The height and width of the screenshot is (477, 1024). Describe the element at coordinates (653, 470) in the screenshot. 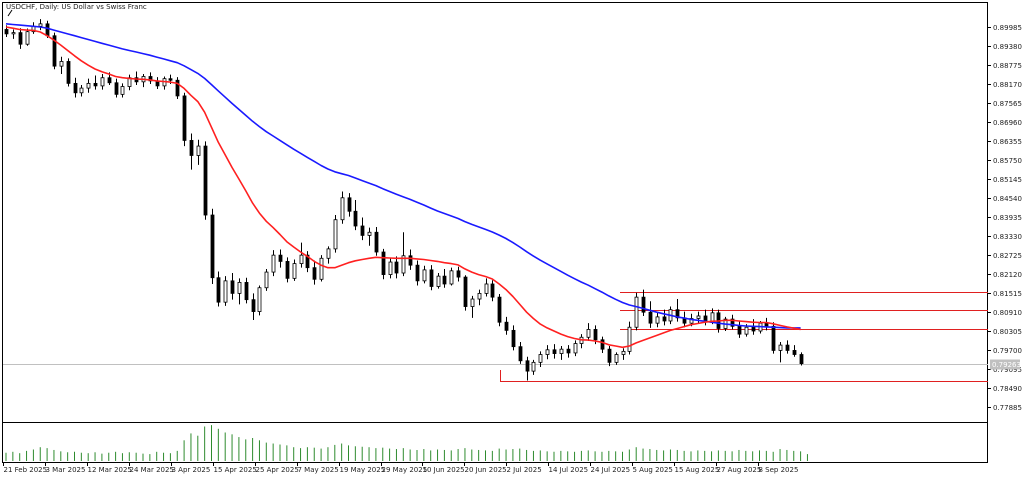

I see `x-tick-label: 5 Aug 2025` at that location.